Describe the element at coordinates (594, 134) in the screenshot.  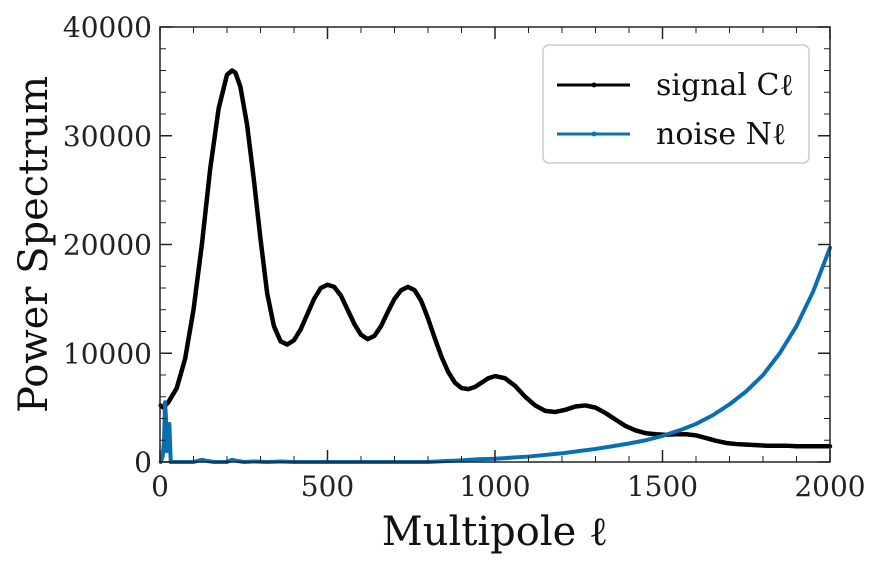
I see `legend-marker-noise` at that location.